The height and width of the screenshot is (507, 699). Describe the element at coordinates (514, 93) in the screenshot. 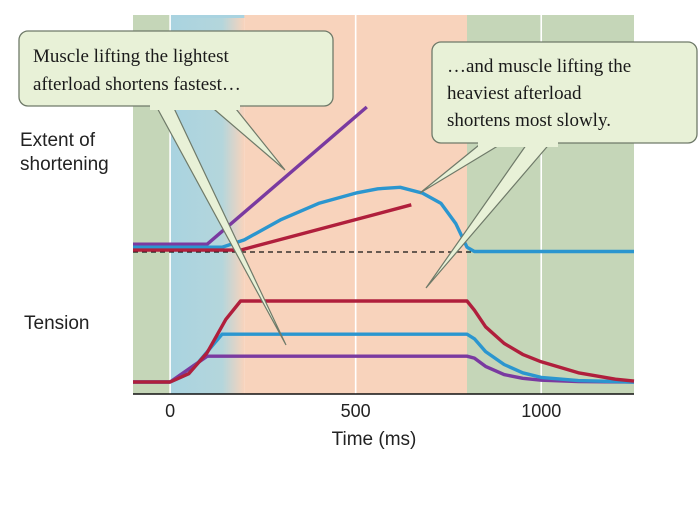

I see `callout-heaviest-line: heaviest afterload` at that location.